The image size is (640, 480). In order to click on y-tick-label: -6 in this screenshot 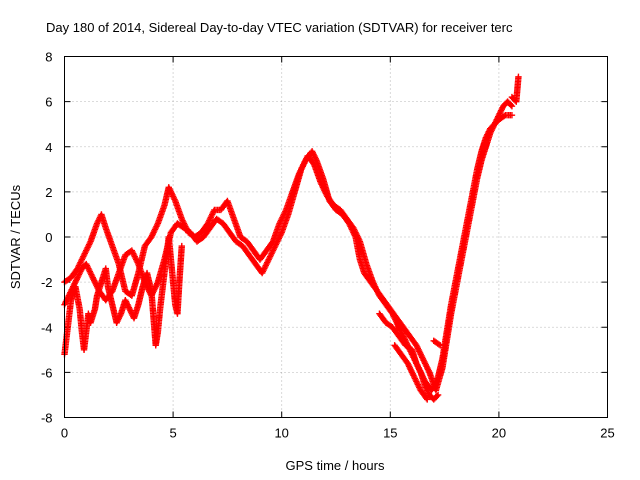, I will do `click(47, 372)`.